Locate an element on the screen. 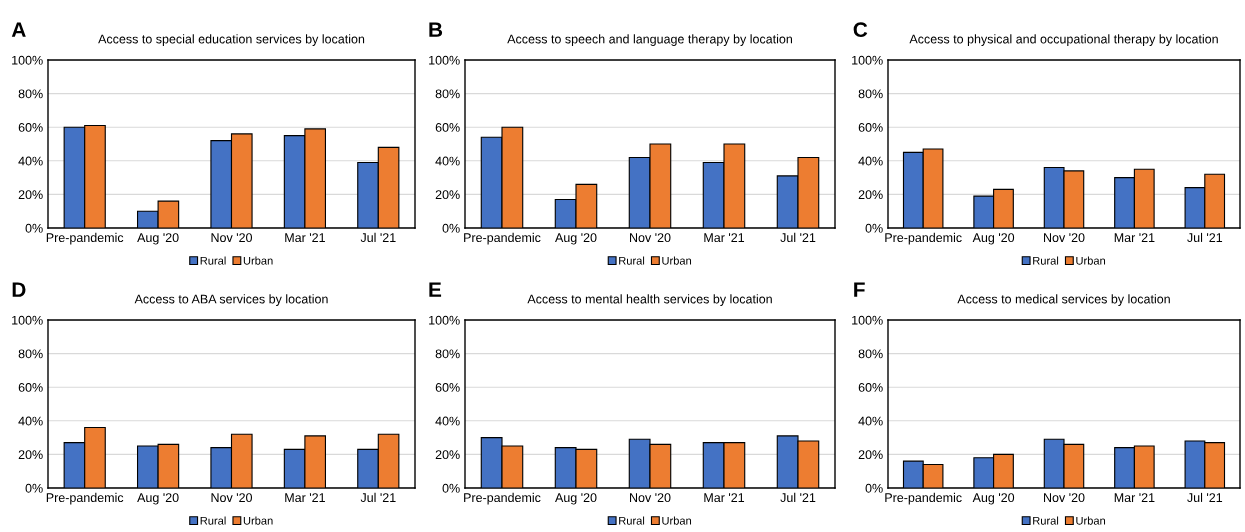  chart-title: Access to ABA services by location is located at coordinates (231, 300).